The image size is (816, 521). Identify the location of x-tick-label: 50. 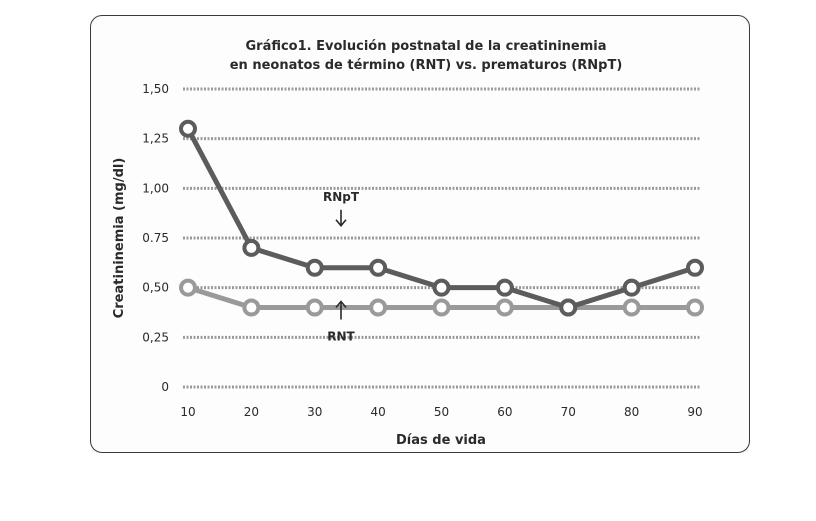
(441, 412).